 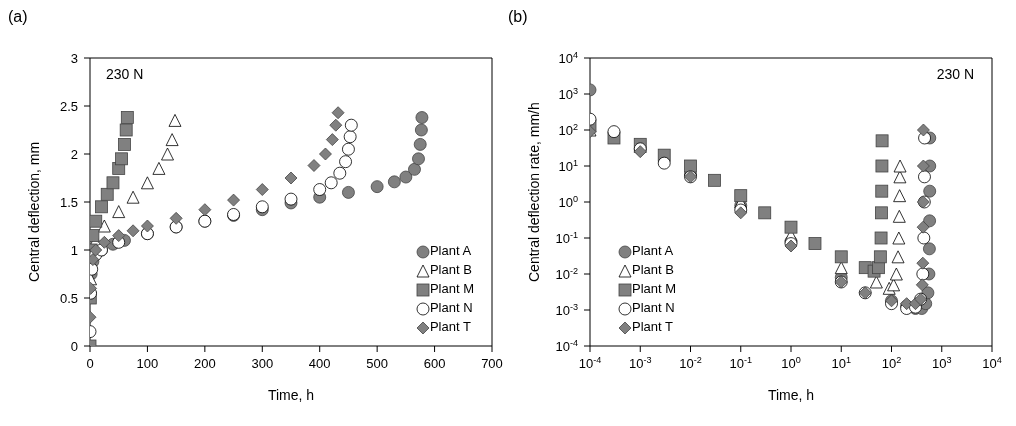 What do you see at coordinates (566, 346) in the screenshot?
I see `y-tick-label: 10$^{-4}$` at bounding box center [566, 346].